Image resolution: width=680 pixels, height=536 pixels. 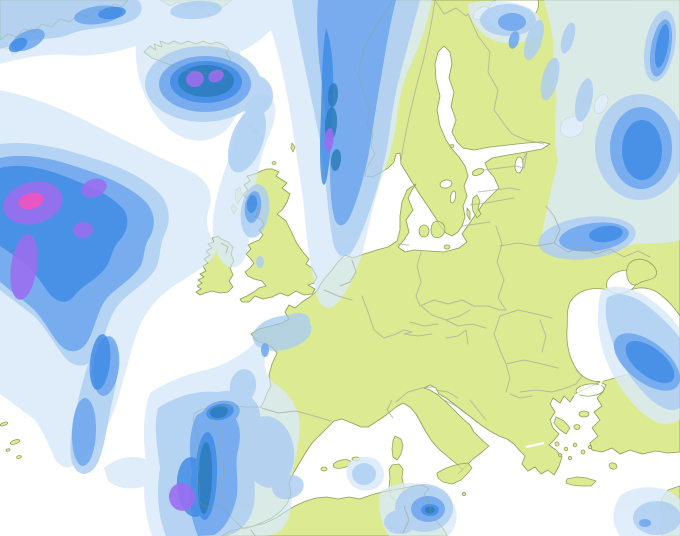 I want to click on zealand, so click(x=438, y=229).